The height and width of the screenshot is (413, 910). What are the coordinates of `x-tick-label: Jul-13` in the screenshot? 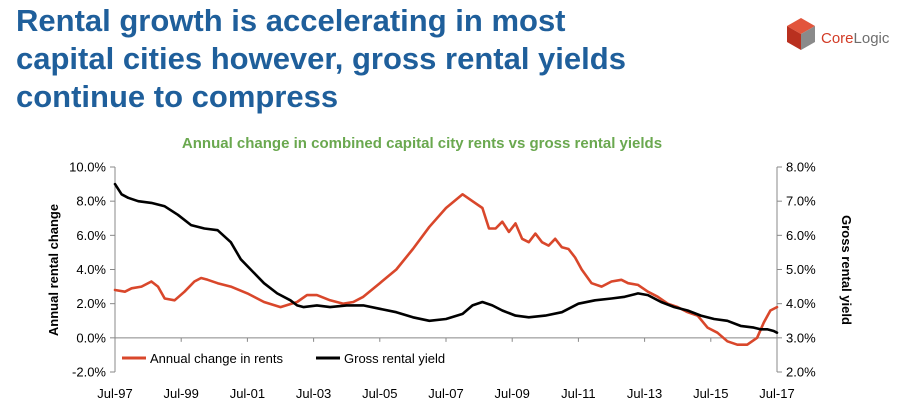 It's located at (644, 393).